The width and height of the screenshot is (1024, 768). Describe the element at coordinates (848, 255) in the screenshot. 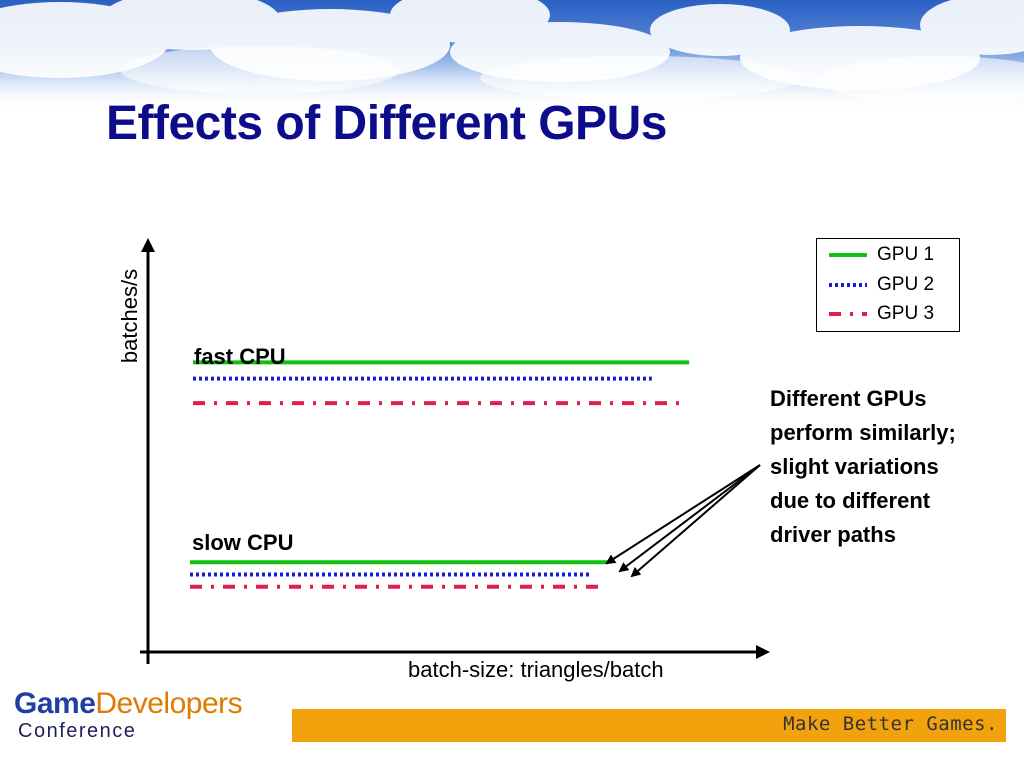

I see `legend-swatch-gpu1` at that location.